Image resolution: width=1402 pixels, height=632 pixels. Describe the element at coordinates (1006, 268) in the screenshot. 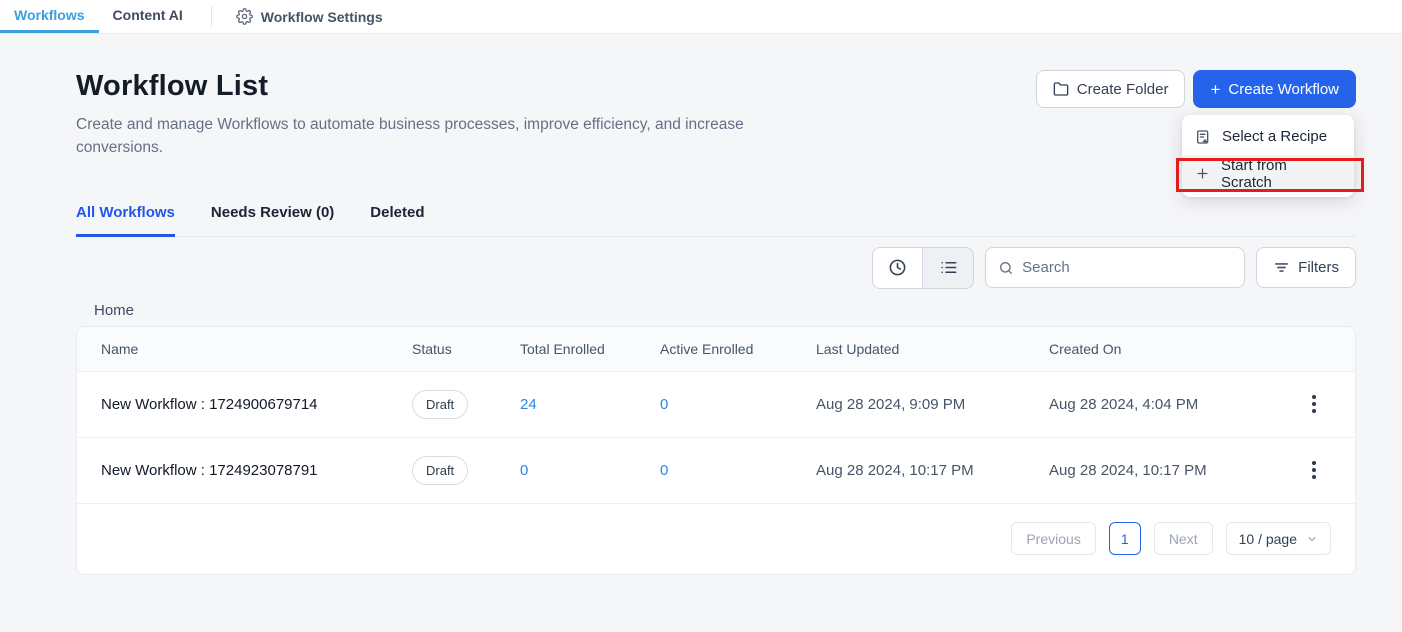

I see `search-icon` at that location.